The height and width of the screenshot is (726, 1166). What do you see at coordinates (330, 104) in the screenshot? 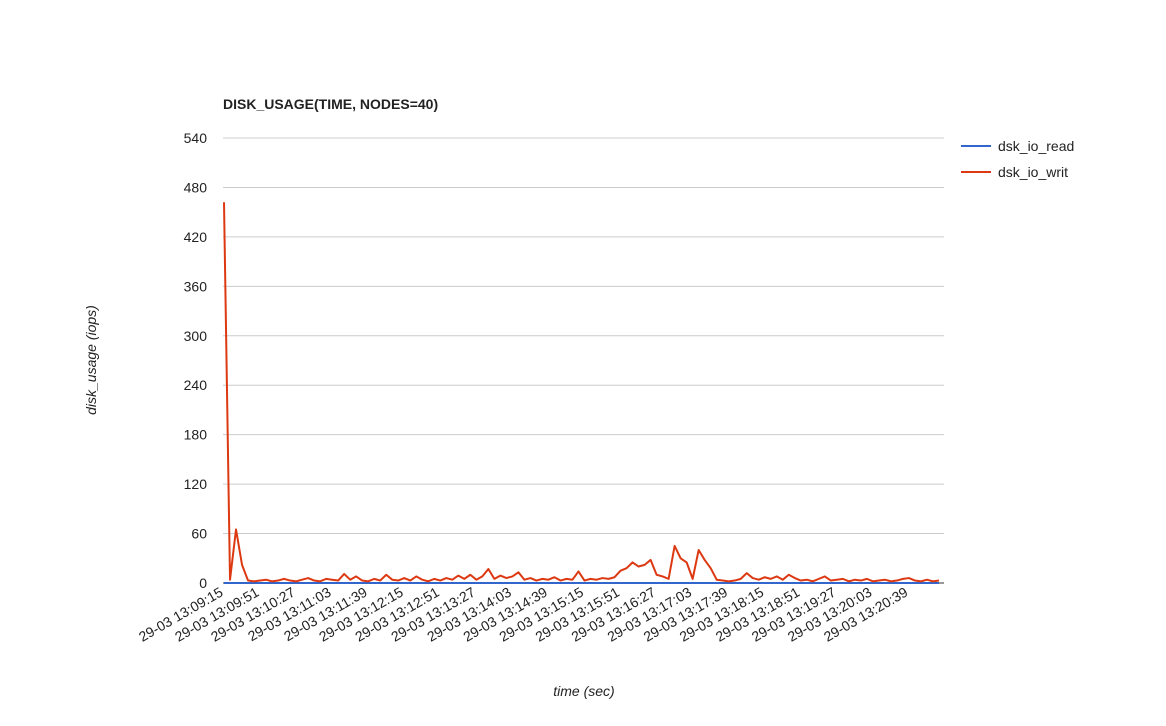
I see `chart-title: DISK_USAGE(TIME, NODES=40)` at bounding box center [330, 104].